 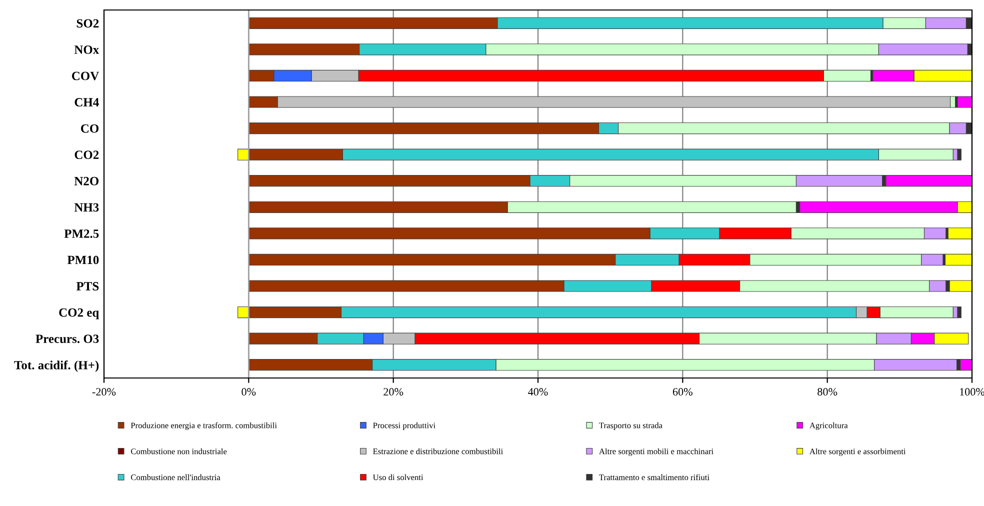 What do you see at coordinates (858, 452) in the screenshot?
I see `legend-label: Altre sorgenti e assorbimenti` at bounding box center [858, 452].